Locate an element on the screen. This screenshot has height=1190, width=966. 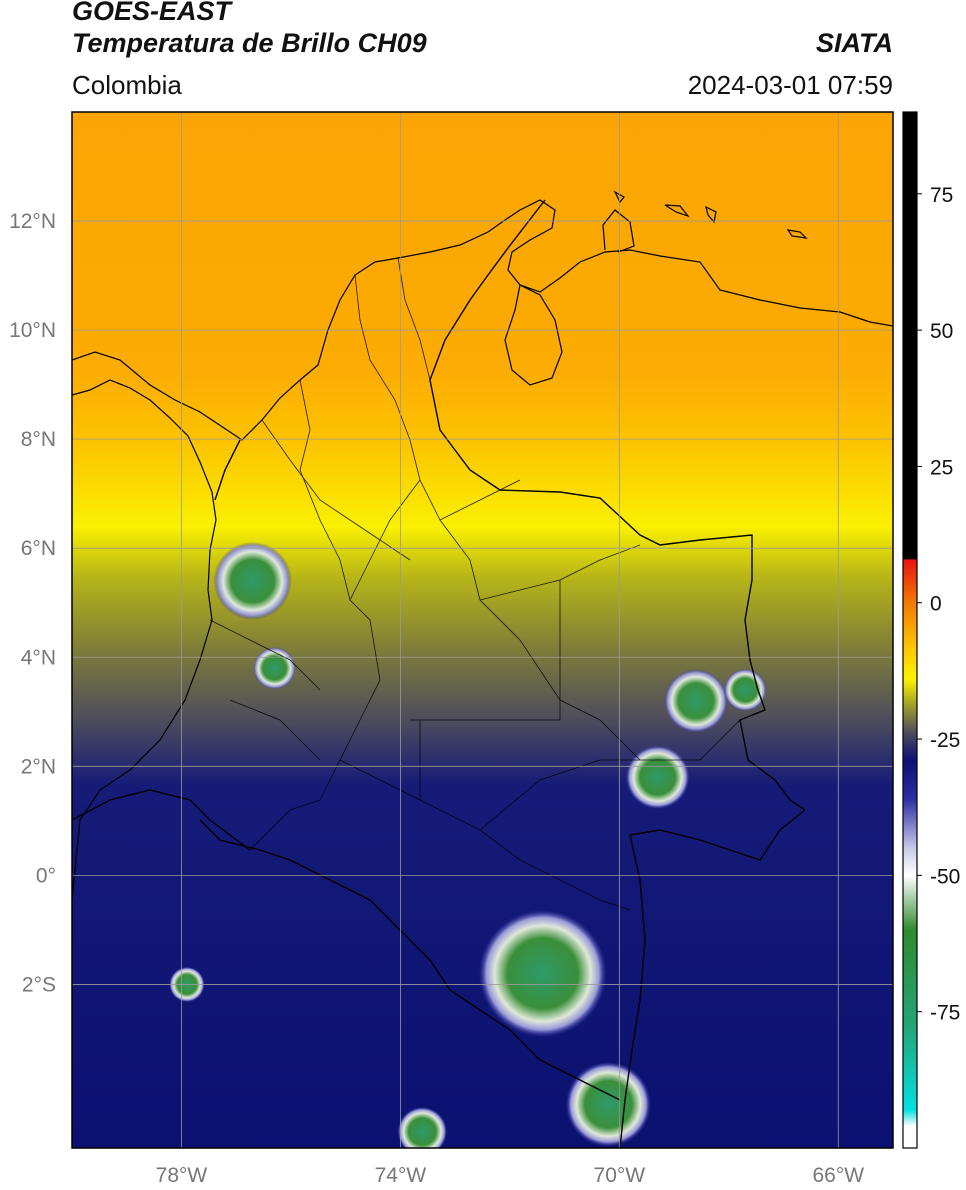
datetime-label: 2024-03-01 07:59 is located at coordinates (790, 85).